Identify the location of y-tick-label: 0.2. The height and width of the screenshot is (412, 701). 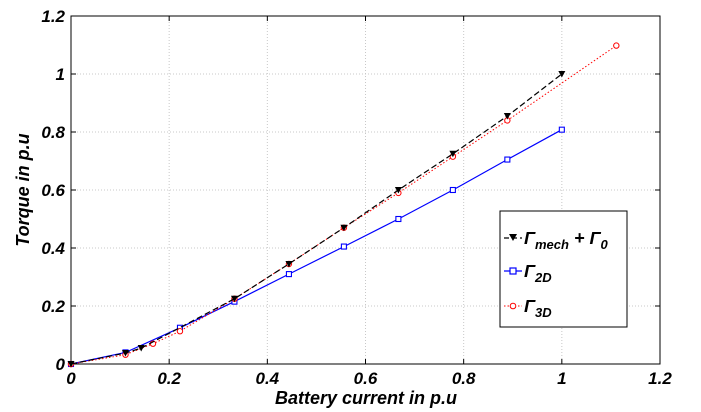
(53, 306).